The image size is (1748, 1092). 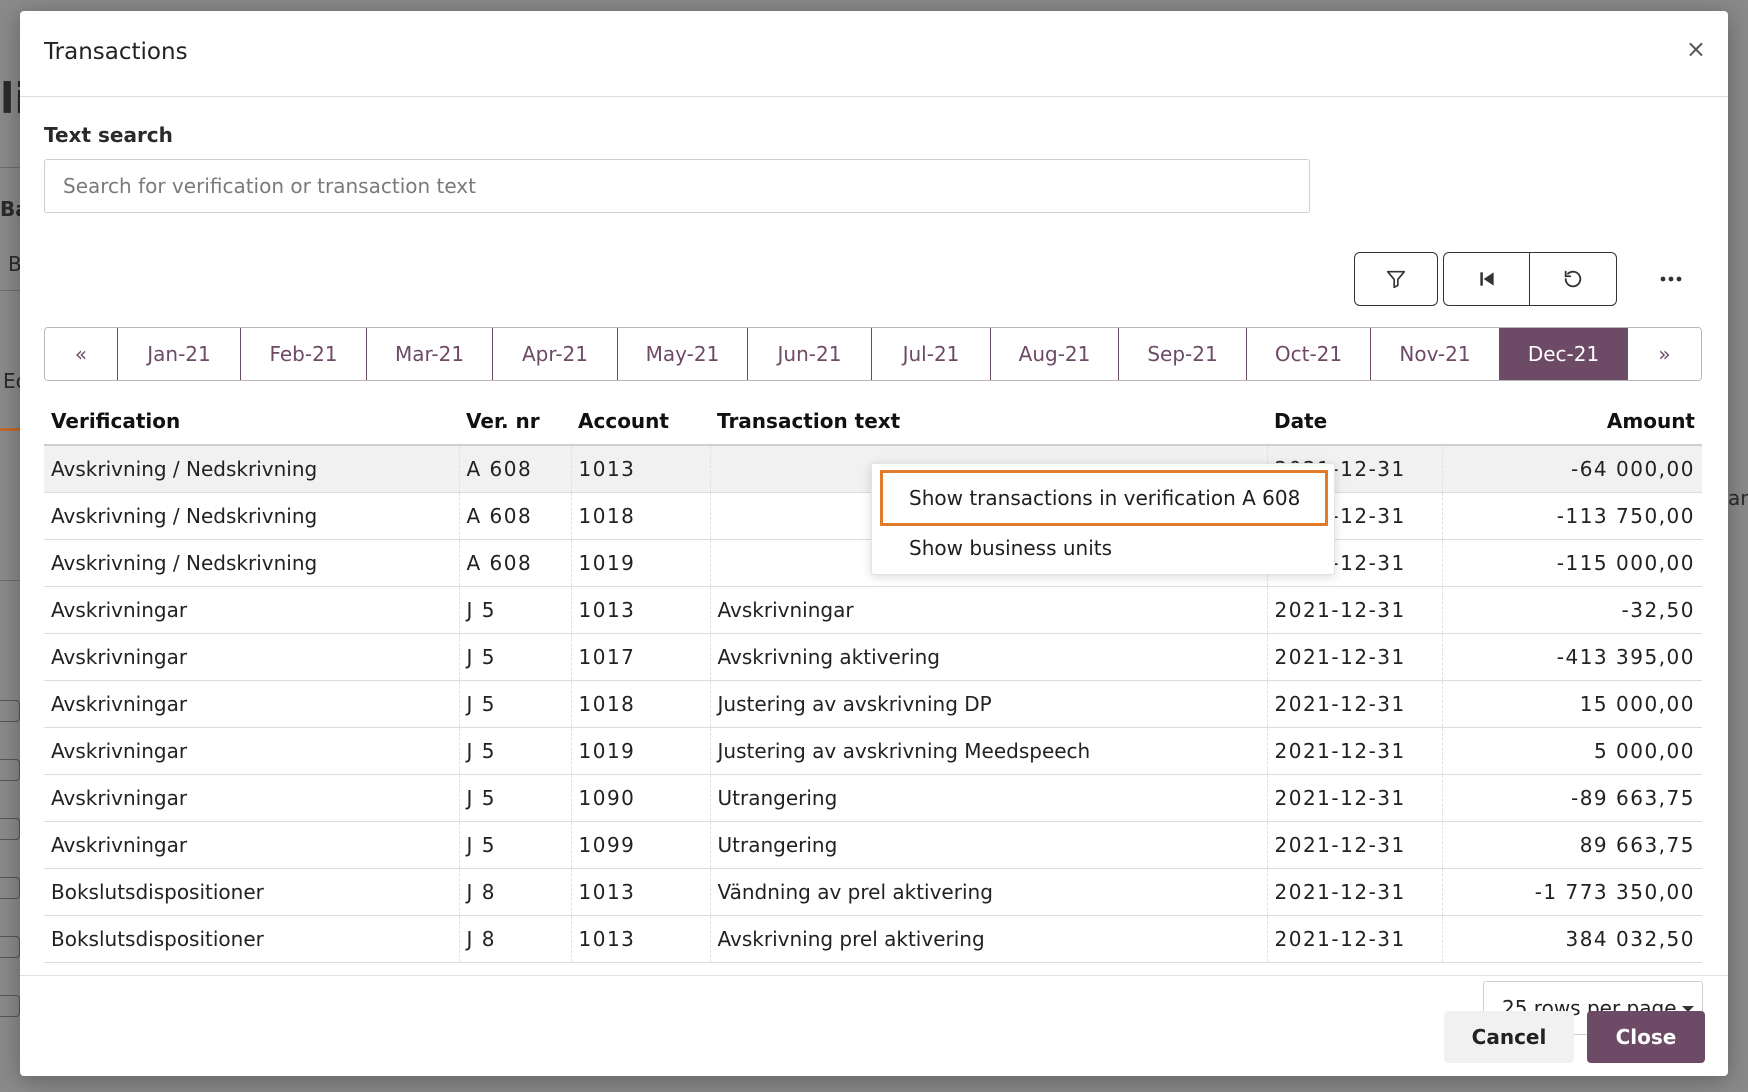 I want to click on reset-icon, so click(x=1573, y=279).